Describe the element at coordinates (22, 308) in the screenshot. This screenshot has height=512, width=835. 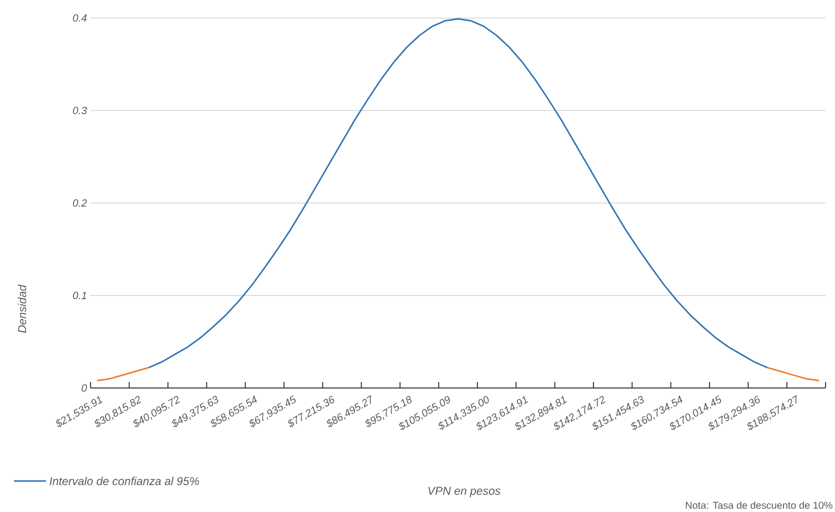
I see `y-axis-title: Densidad` at that location.